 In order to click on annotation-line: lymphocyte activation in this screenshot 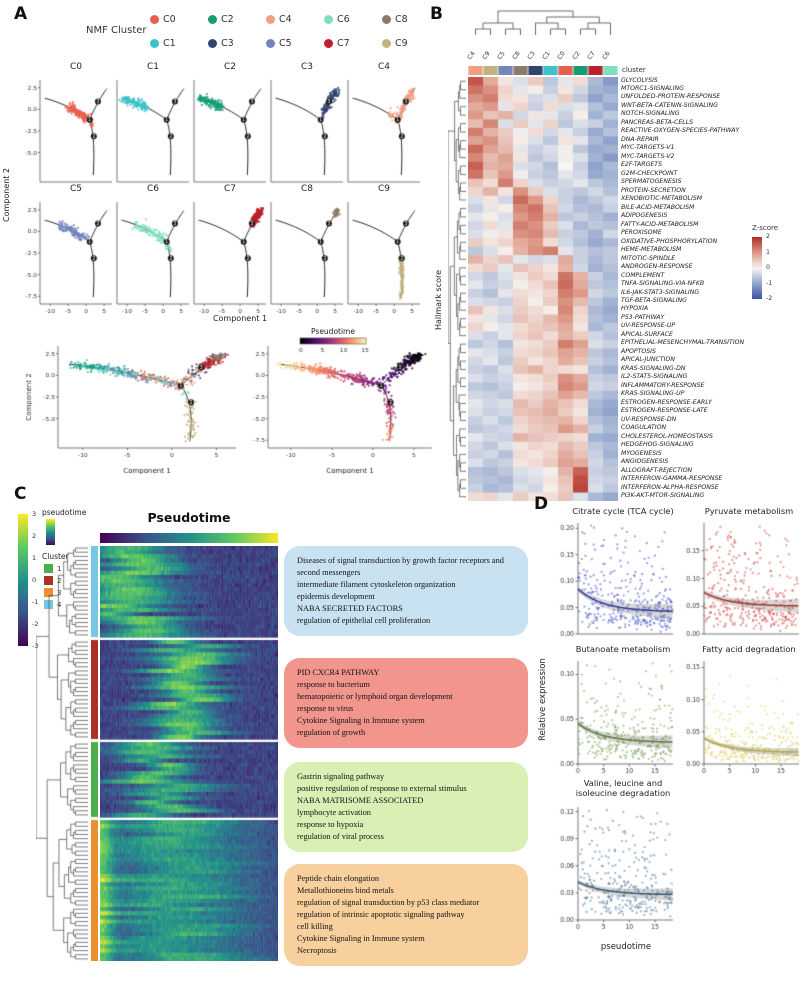, I will do `click(334, 813)`.